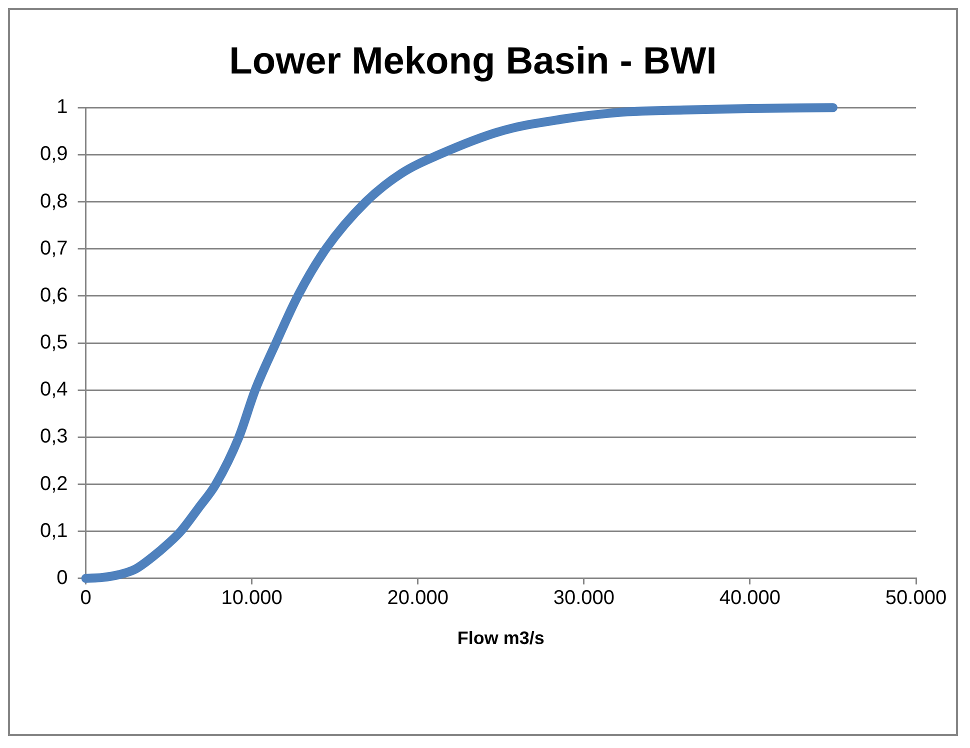  What do you see at coordinates (54, 248) in the screenshot?
I see `y-tick-label: 0,7` at bounding box center [54, 248].